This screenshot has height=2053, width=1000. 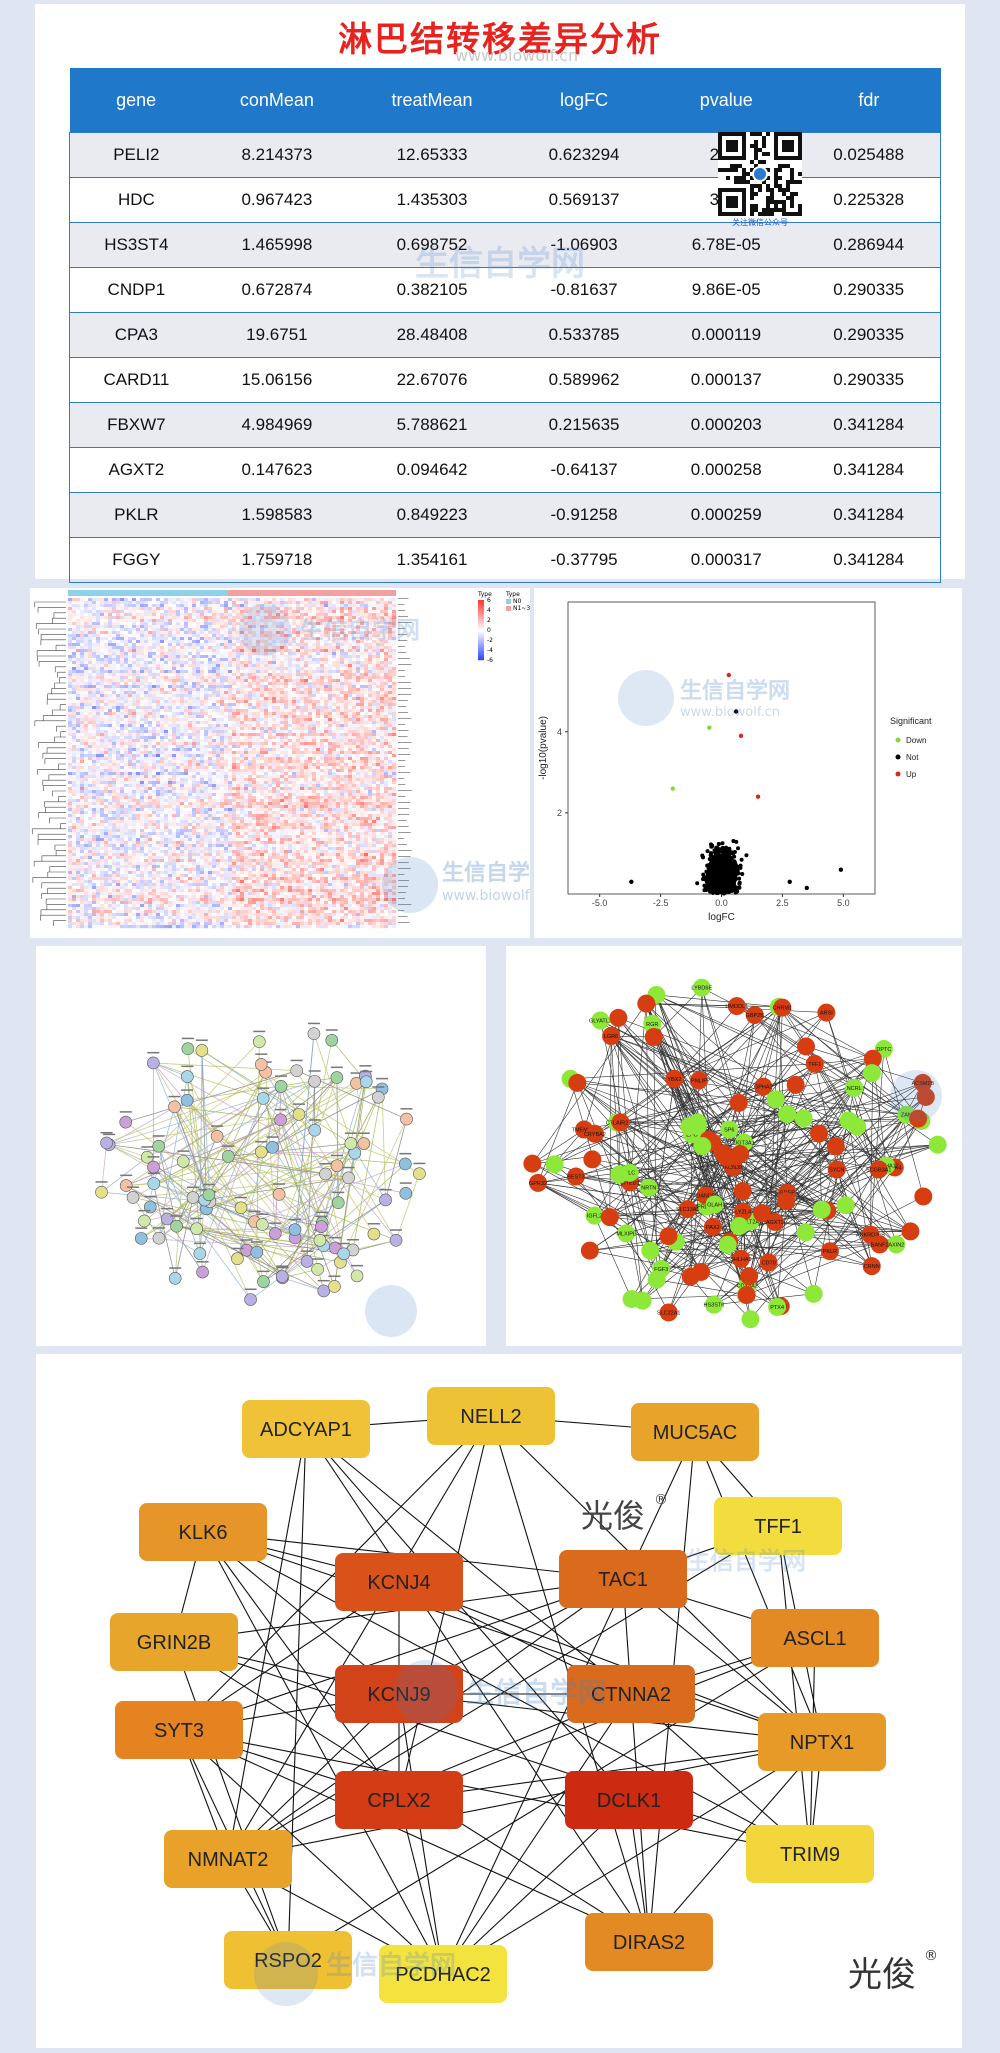 What do you see at coordinates (869, 245) in the screenshot?
I see `cell-fdr: 0.286944` at bounding box center [869, 245].